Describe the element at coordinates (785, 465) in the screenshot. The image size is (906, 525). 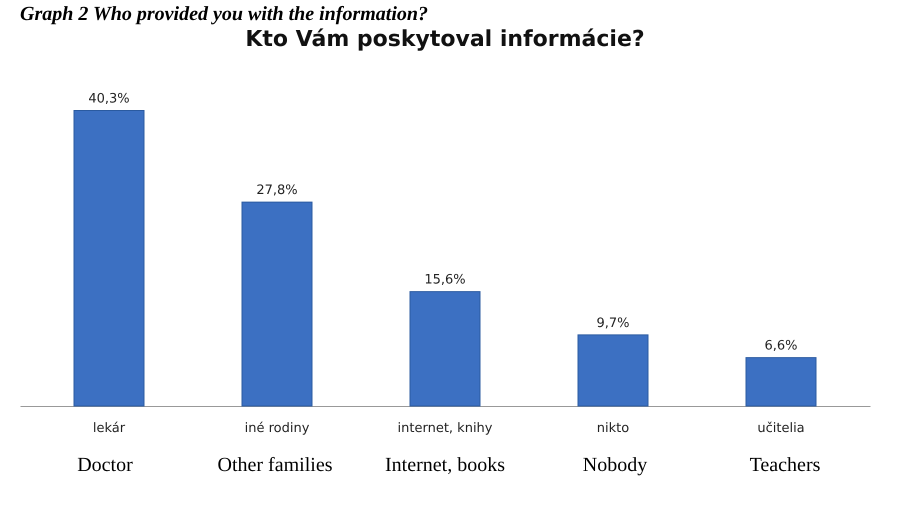
I see `text: Teachers` at that location.